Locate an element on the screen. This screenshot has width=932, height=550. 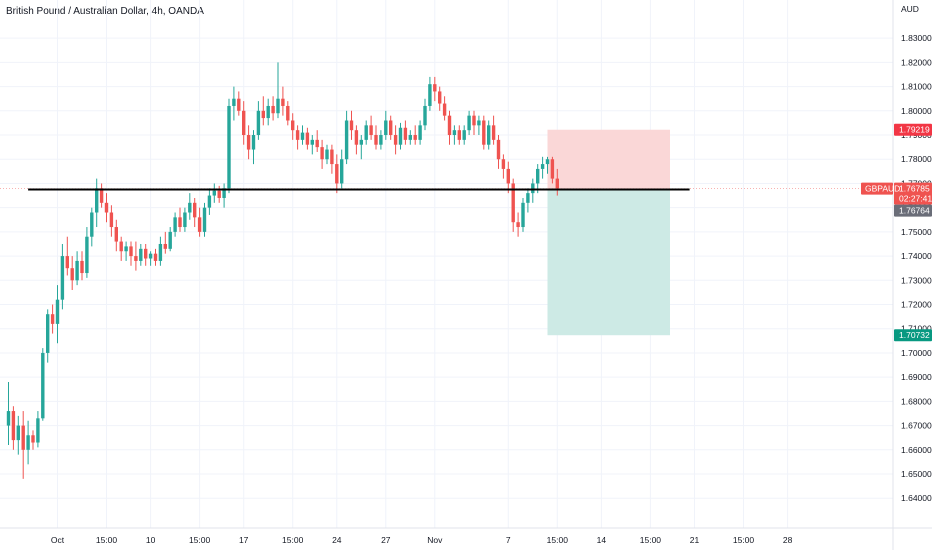
currency-label: AUD is located at coordinates (910, 9).